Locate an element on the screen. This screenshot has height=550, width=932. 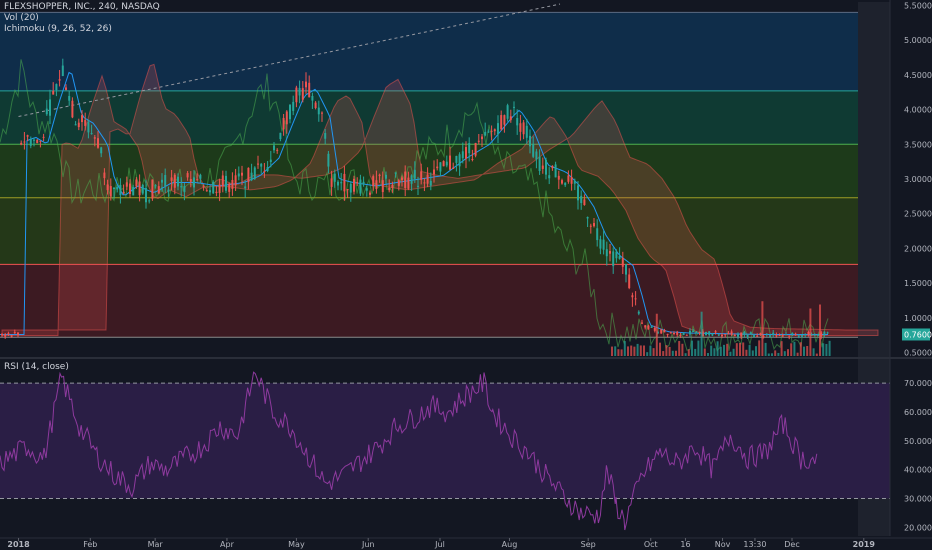
last-price-badge is located at coordinates (916, 334).